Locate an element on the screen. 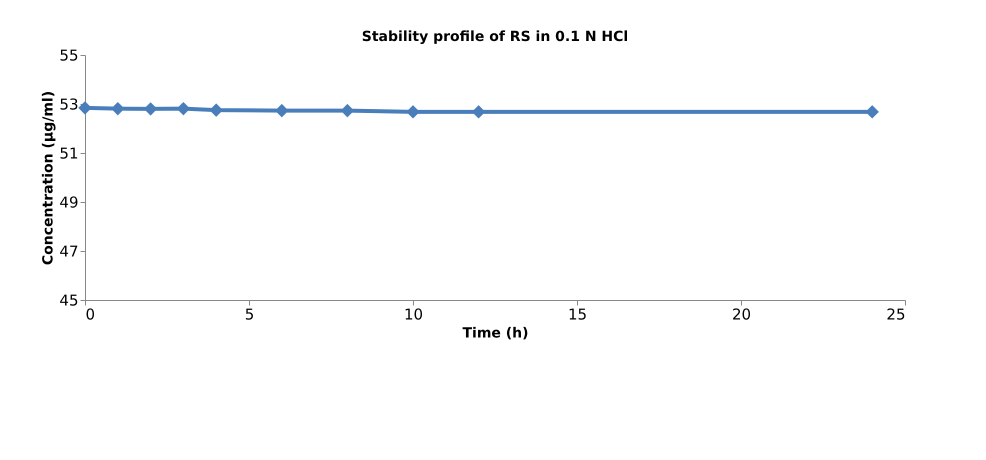  x-tick-label: 15 is located at coordinates (578, 315).